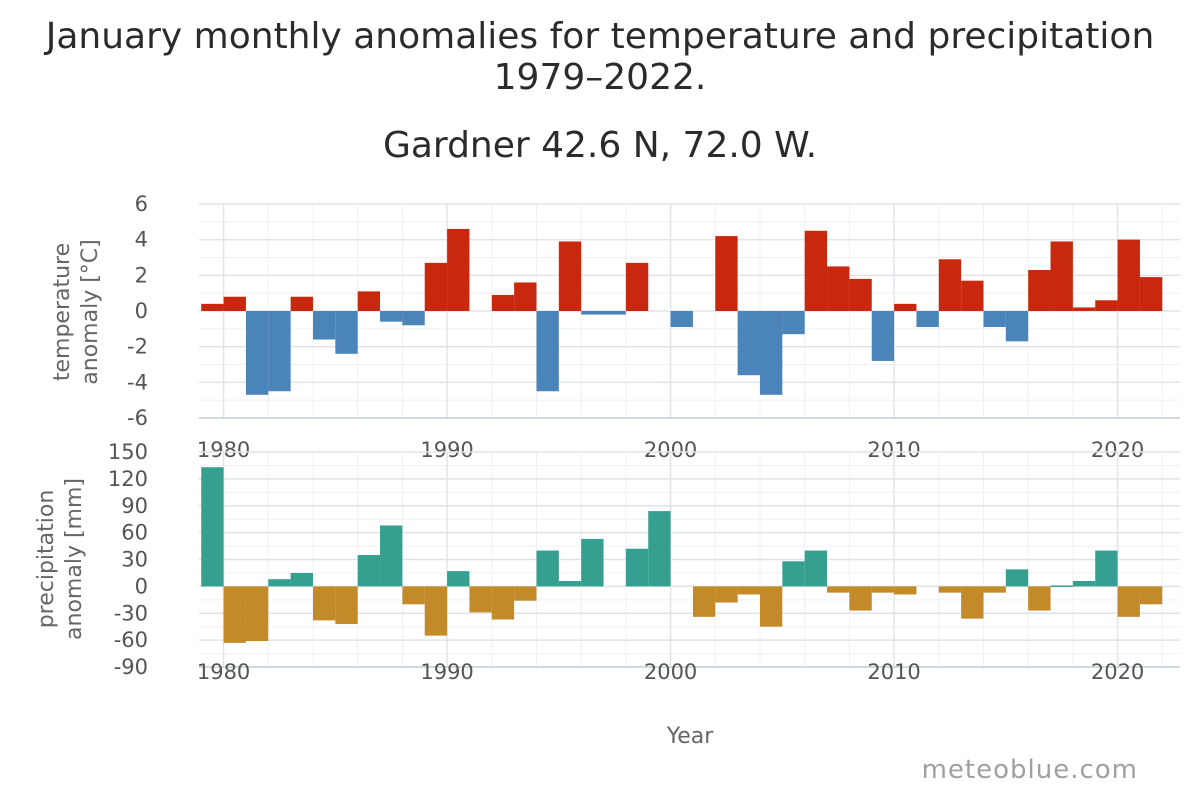 This screenshot has width=1200, height=800. Describe the element at coordinates (771, 606) in the screenshot. I see `precipitation-bar-2004` at that location.